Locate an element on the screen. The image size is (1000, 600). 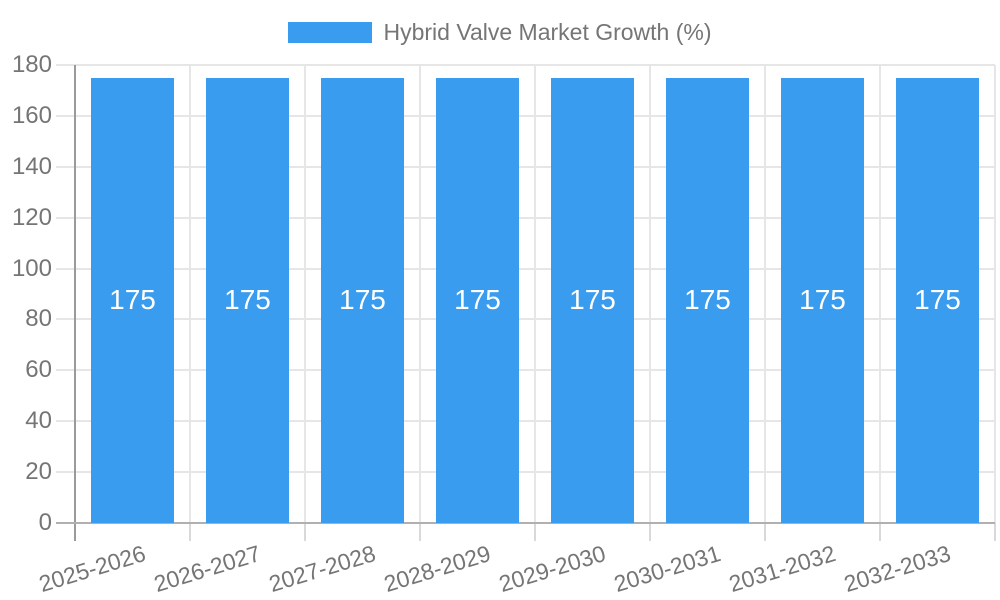
legend: Hybrid Valve Market Growth (%) is located at coordinates (500, 32).